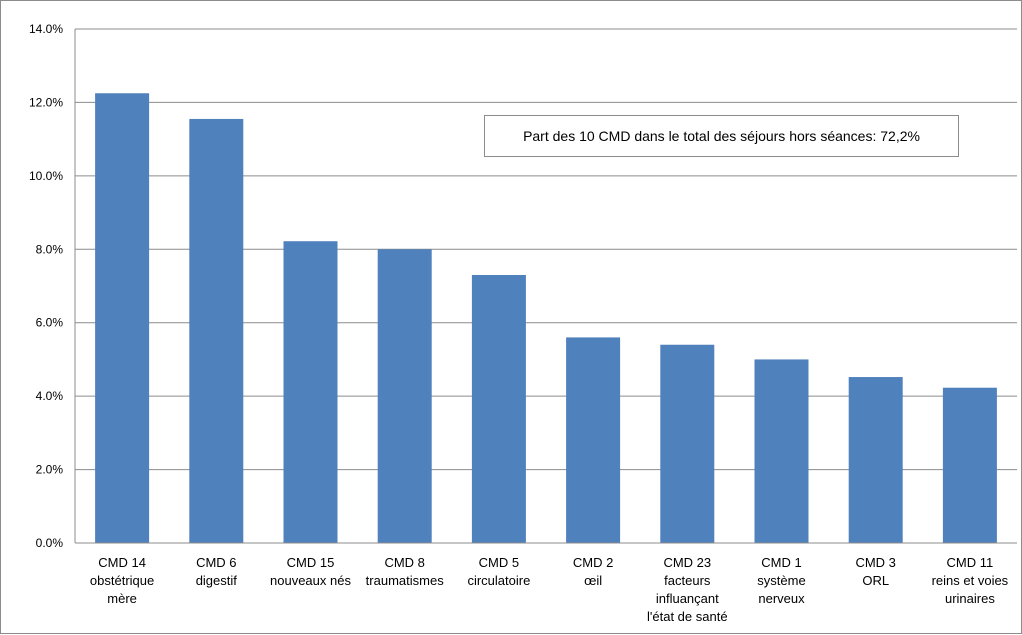  I want to click on x-category-label: CMD 2 œil, so click(593, 571).